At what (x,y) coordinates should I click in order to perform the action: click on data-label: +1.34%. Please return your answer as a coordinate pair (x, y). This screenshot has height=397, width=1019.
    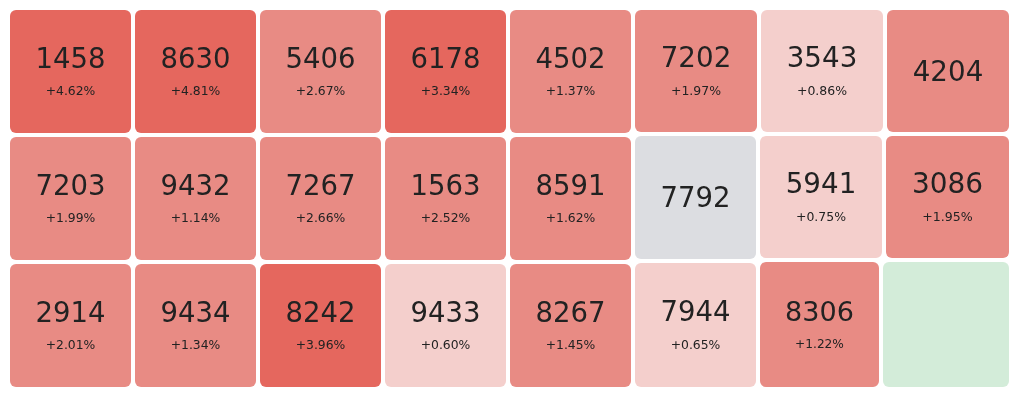
    Looking at the image, I should click on (195, 345).